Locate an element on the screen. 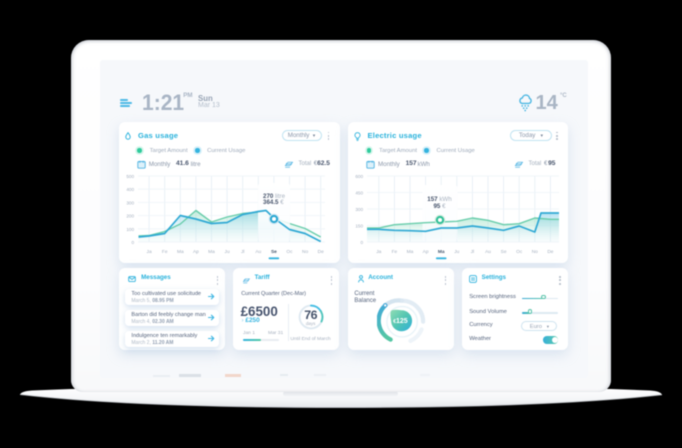 This screenshot has width=682, height=448. svg-text: 200 is located at coordinates (130, 216).